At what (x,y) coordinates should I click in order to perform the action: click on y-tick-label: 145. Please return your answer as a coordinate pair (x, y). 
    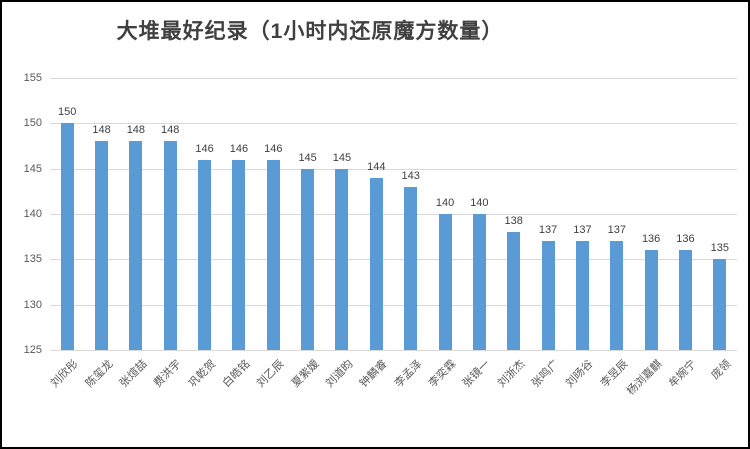
    Looking at the image, I should click on (32, 168).